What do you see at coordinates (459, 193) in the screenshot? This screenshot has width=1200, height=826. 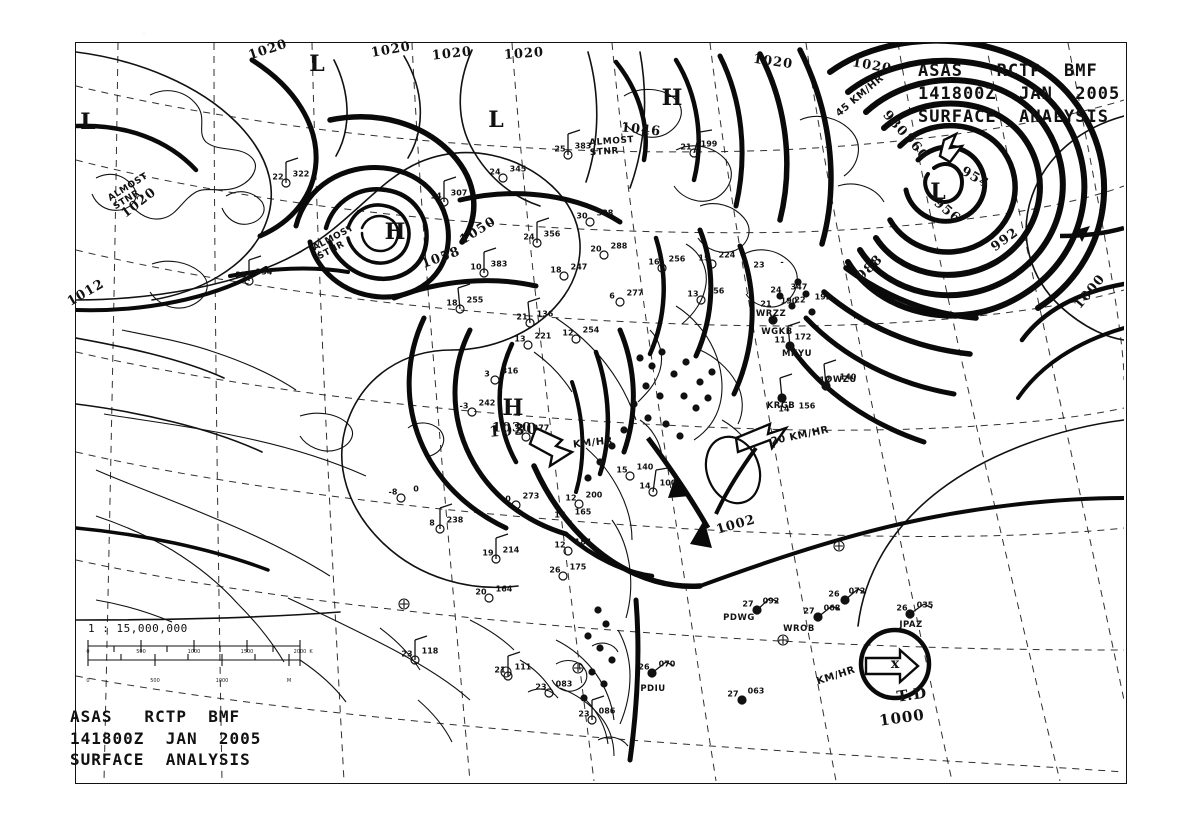 I see `station-obs-pressure-38: 307` at bounding box center [459, 193].